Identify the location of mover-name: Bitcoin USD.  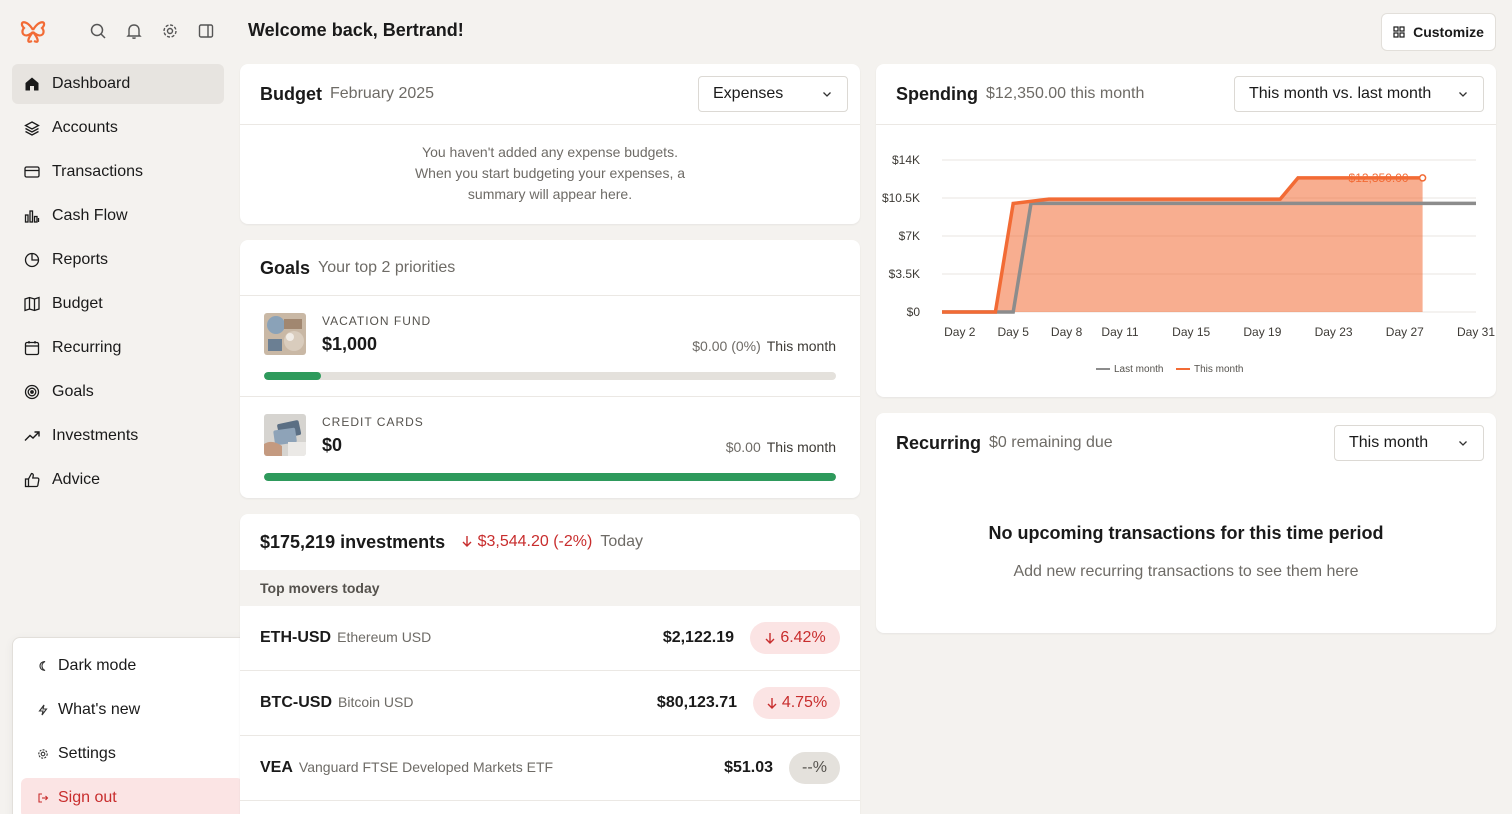
(376, 702).